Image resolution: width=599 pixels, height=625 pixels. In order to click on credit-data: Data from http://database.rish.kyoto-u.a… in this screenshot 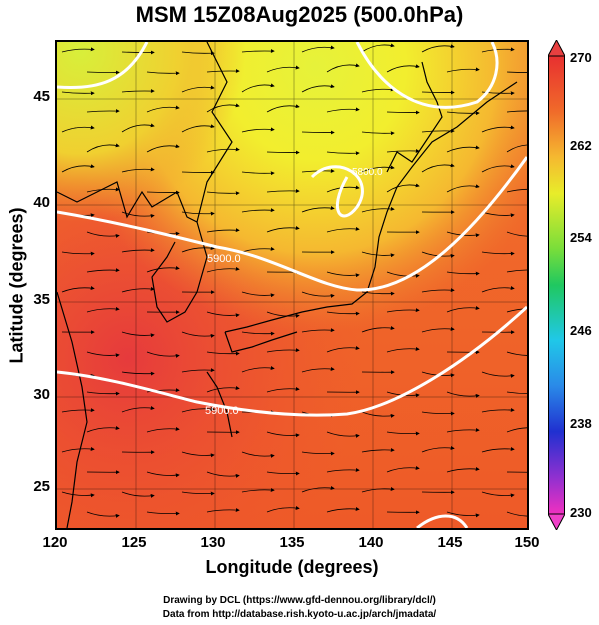, I will do `click(299, 614)`.